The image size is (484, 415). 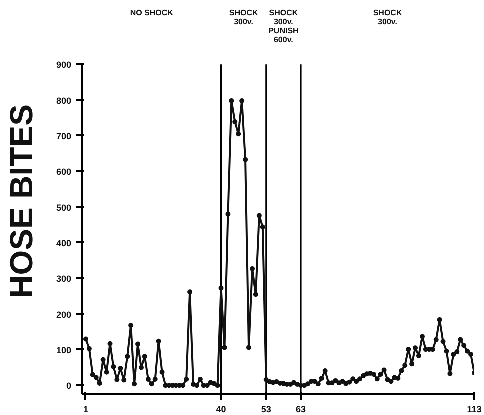 I want to click on y-axis-title: HOSE BITES, so click(x=21, y=201).